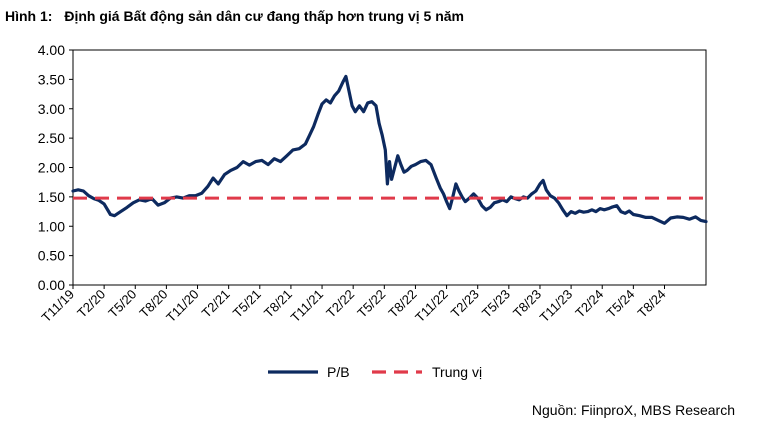 This screenshot has height=444, width=757. What do you see at coordinates (51, 50) in the screenshot?
I see `y-tick-label: 4.00` at bounding box center [51, 50].